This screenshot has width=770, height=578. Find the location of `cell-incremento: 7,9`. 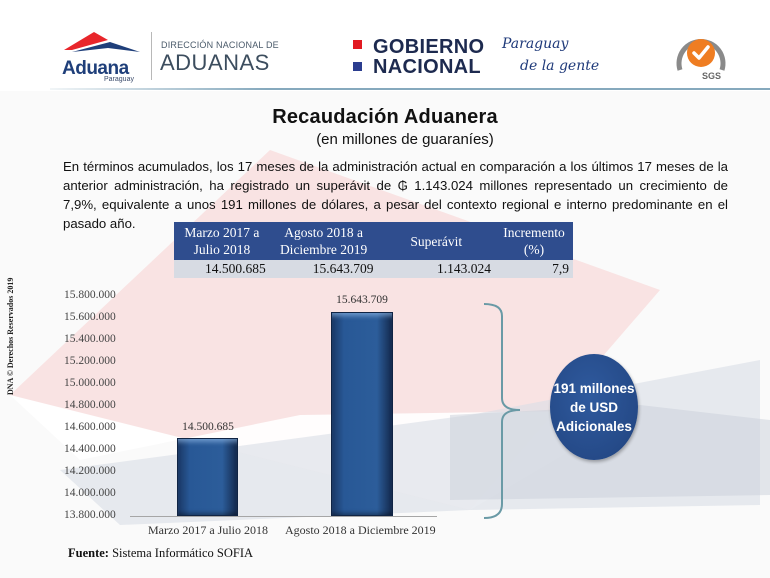

cell-incremento: 7,9 is located at coordinates (534, 269).